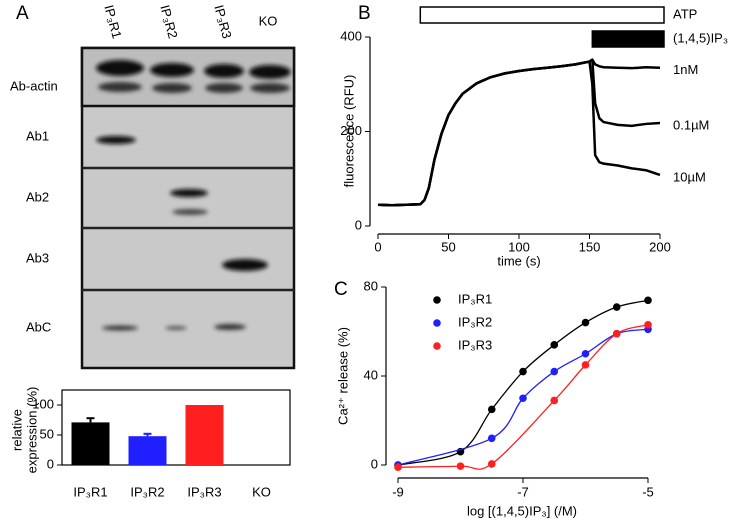 Image resolution: width=747 pixels, height=523 pixels. What do you see at coordinates (351, 35) in the screenshot?
I see `y-tick-label: 400` at bounding box center [351, 35].